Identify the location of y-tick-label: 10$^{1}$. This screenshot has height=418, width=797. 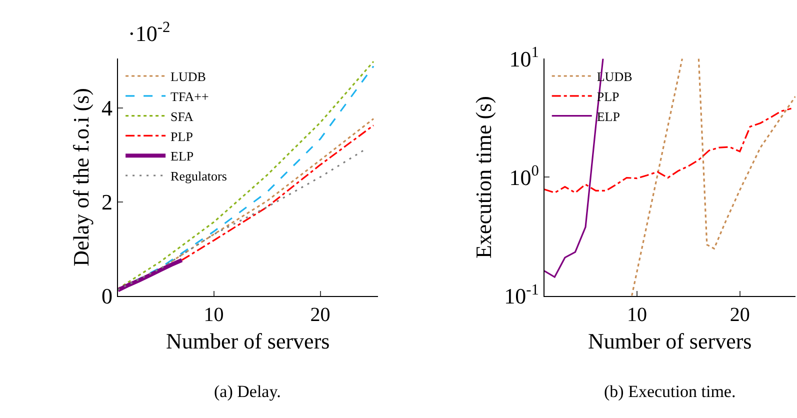
(524, 58).